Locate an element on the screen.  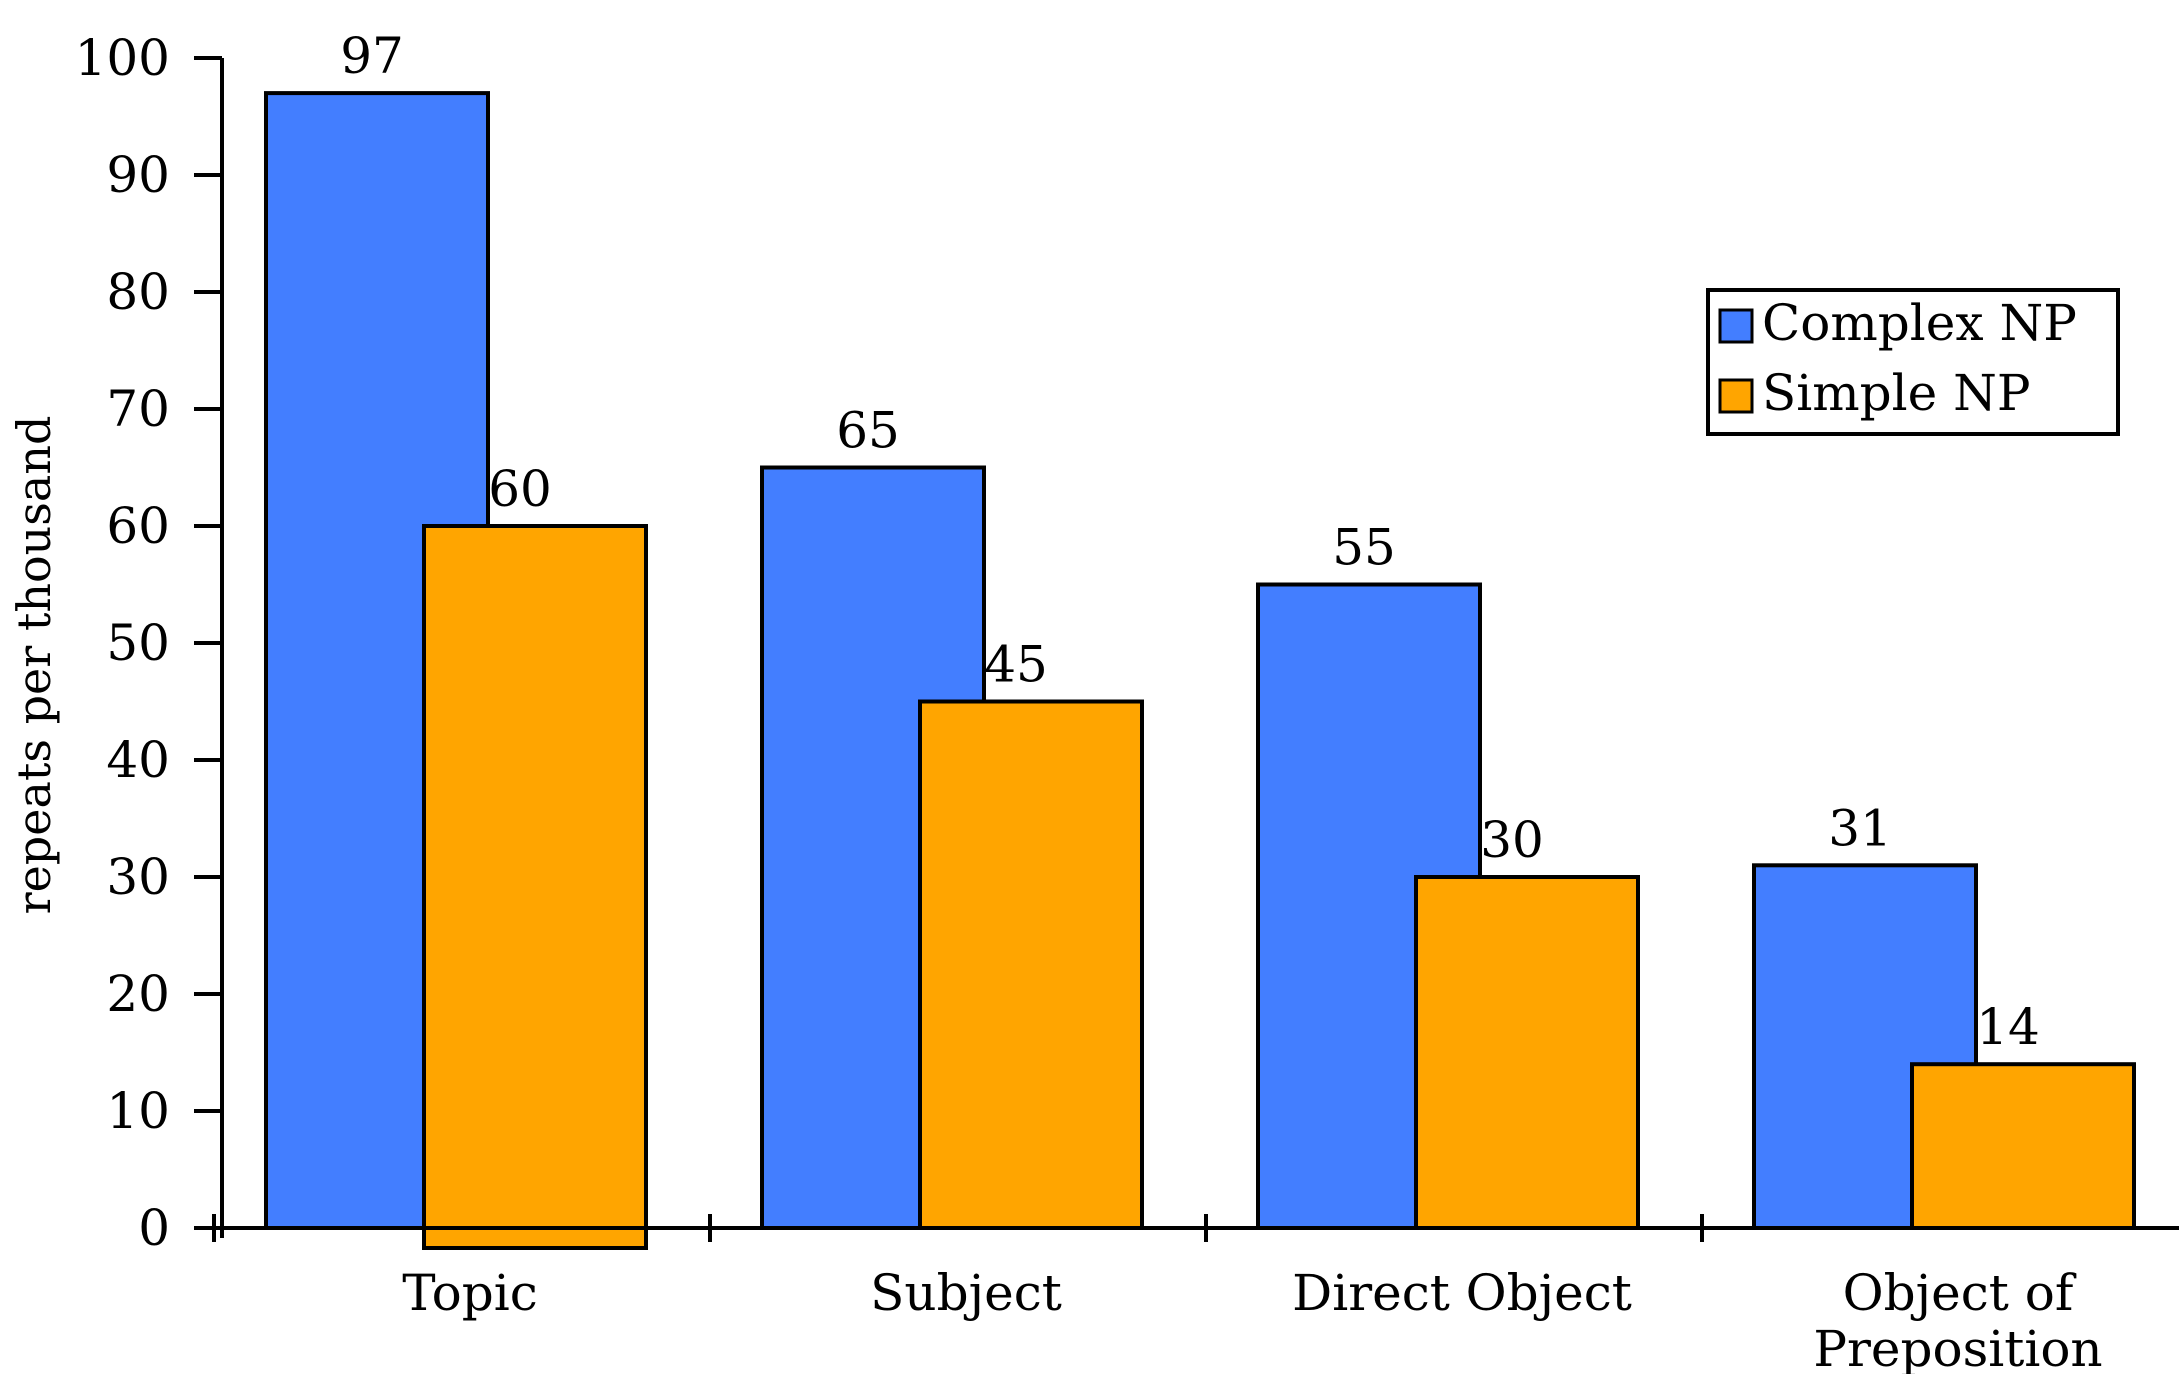
y-tick-label-30: 30 is located at coordinates (138, 877).